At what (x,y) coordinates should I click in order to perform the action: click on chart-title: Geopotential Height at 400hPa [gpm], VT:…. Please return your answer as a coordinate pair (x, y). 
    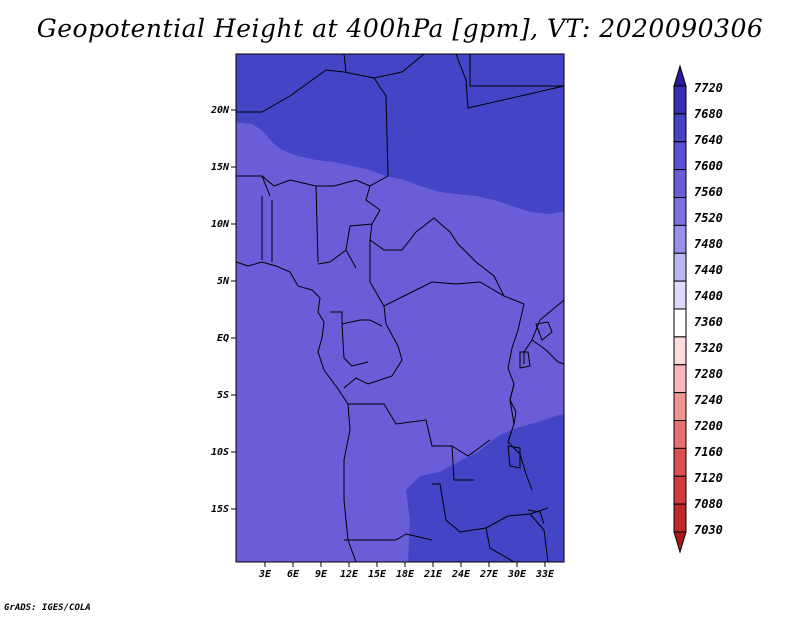
    Looking at the image, I should click on (400, 28).